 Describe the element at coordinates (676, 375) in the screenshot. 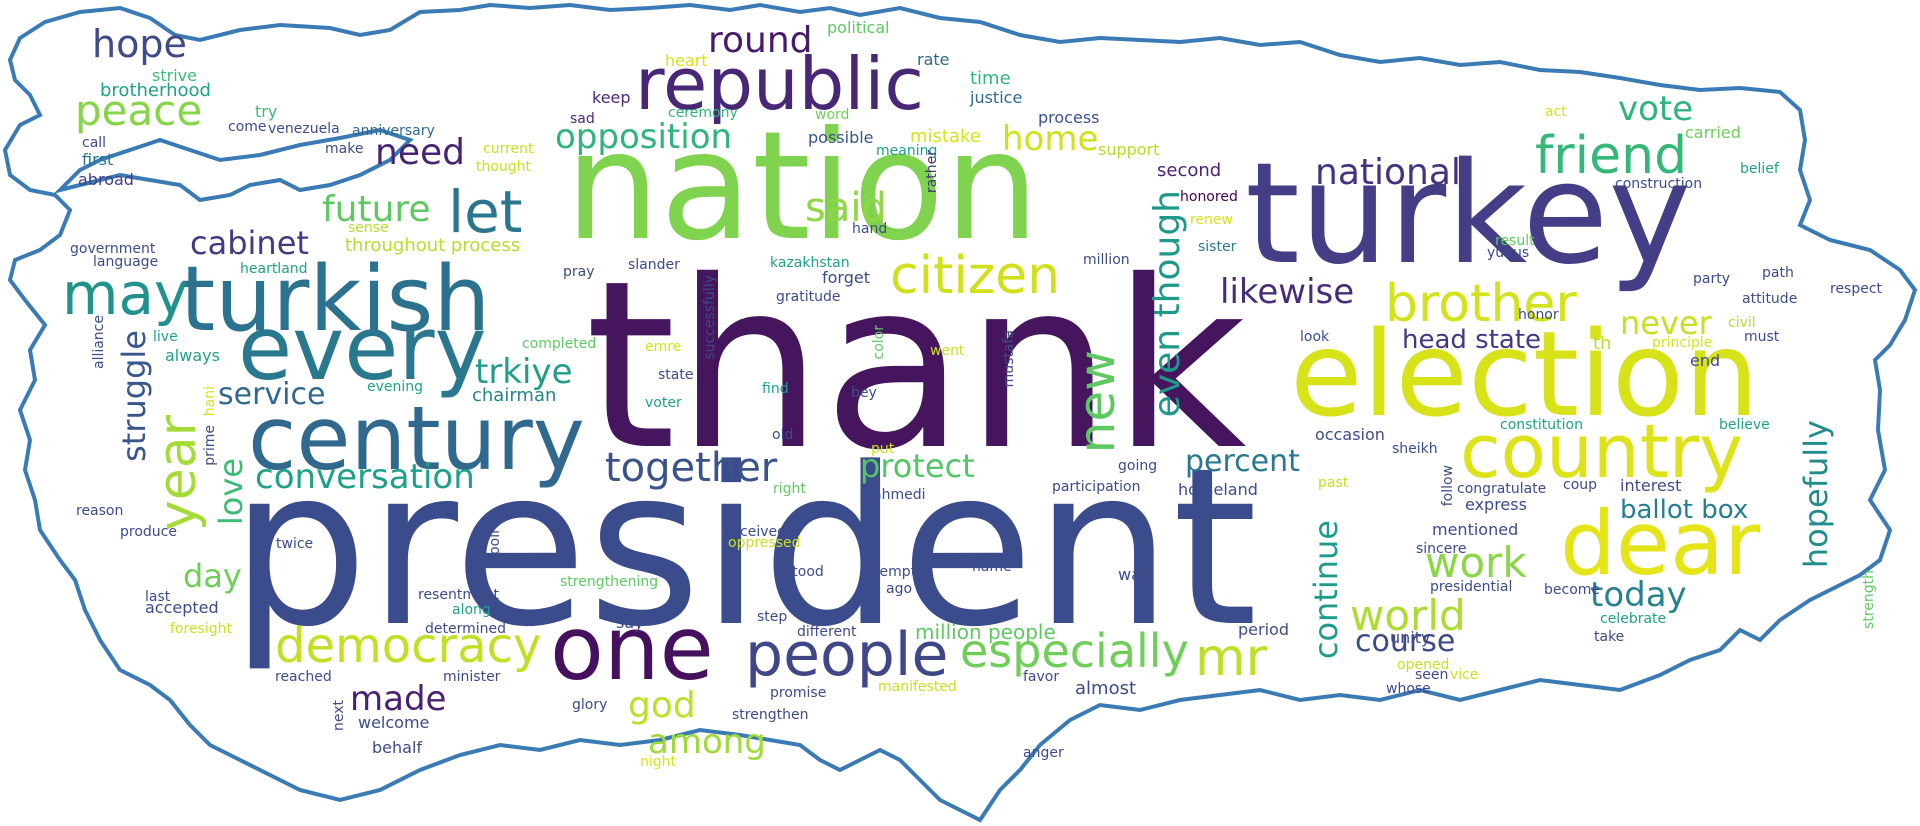

I see `word-state: state` at that location.